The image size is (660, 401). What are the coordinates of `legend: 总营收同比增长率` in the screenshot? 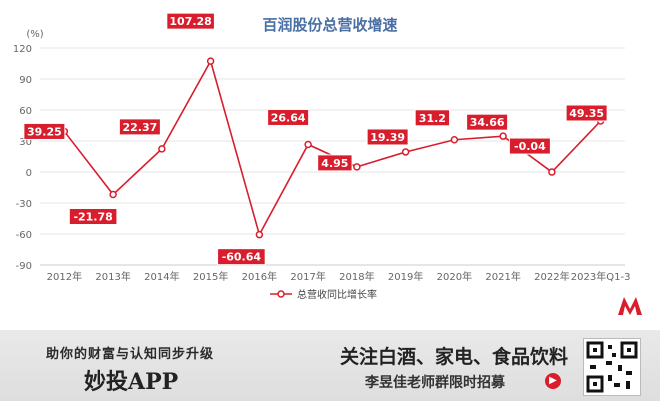 It's located at (323, 294).